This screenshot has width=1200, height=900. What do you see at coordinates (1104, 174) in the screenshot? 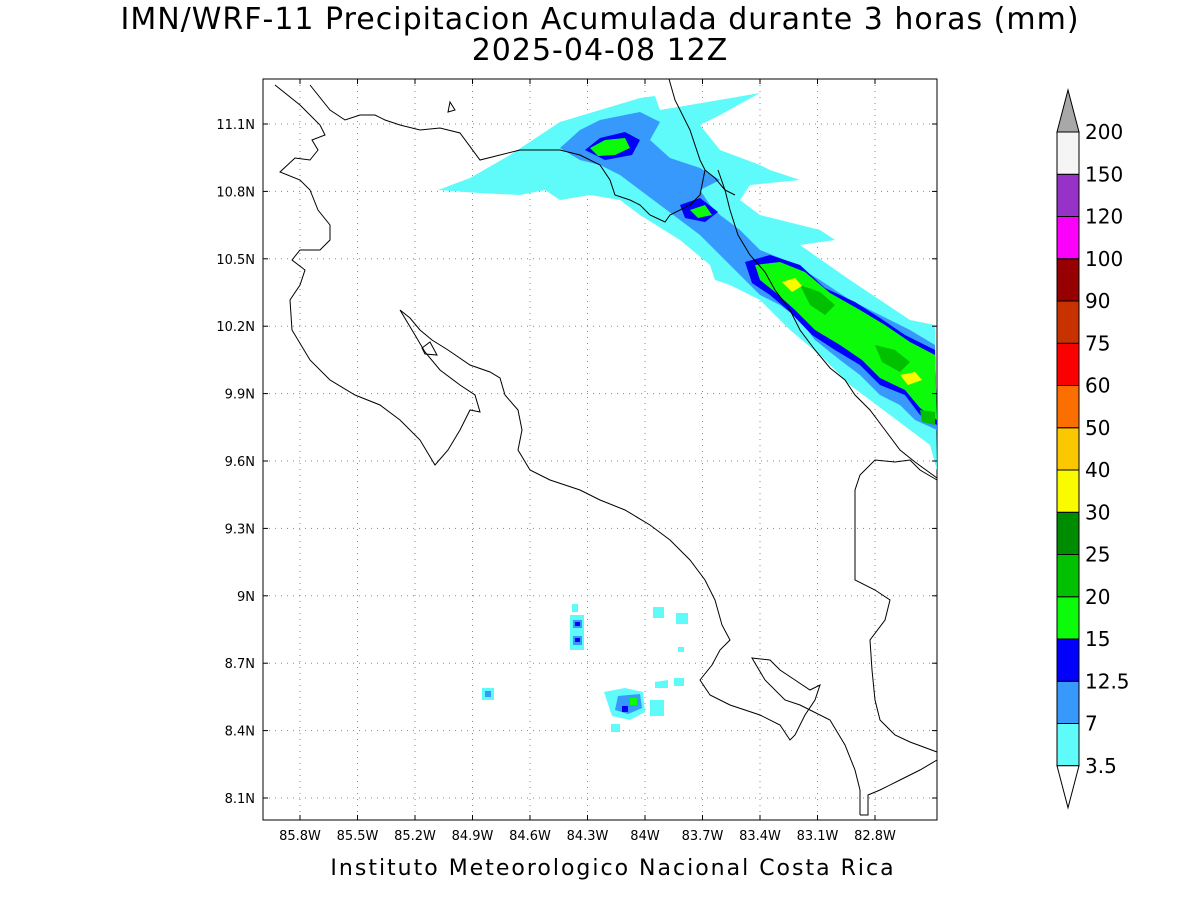
I see `colorbar-level-label: 150` at bounding box center [1104, 174].